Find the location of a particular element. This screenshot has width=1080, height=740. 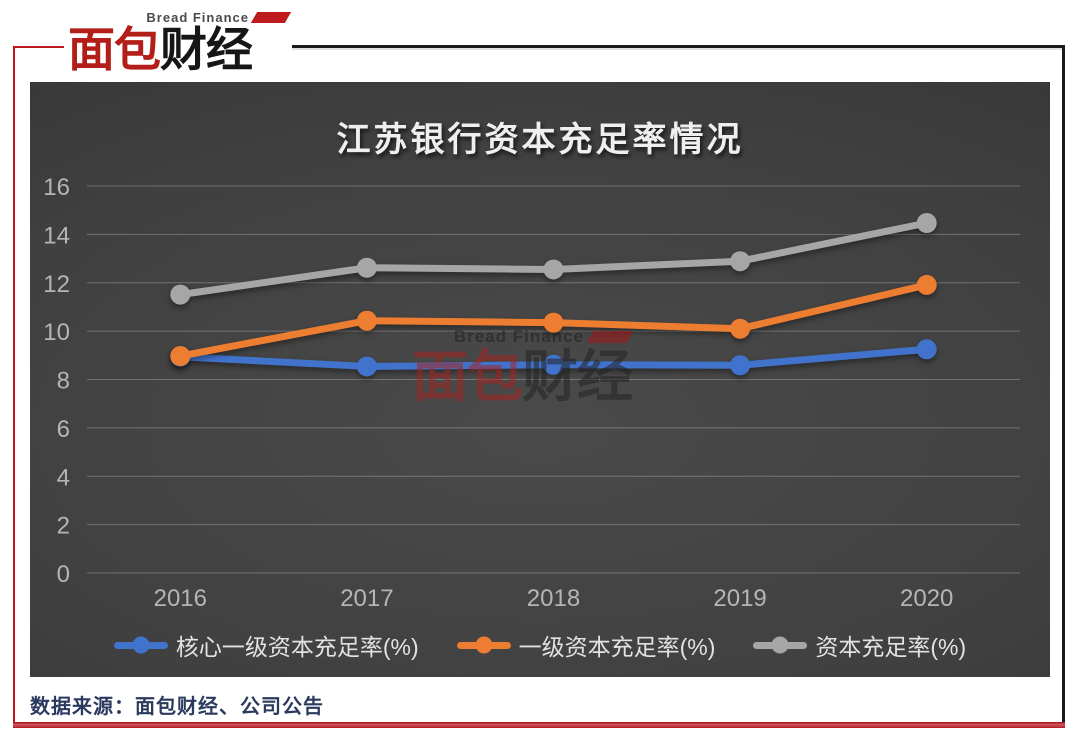

legend-item: 一级资本充足率(%) is located at coordinates (586, 645).